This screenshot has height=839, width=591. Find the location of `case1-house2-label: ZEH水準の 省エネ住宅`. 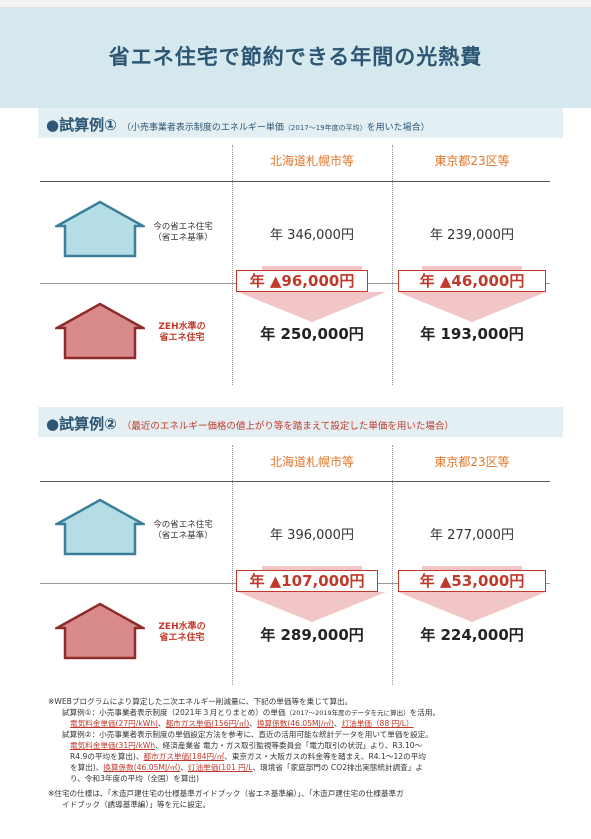

case1-house2-label: ZEH水準の 省エネ住宅 is located at coordinates (182, 333).